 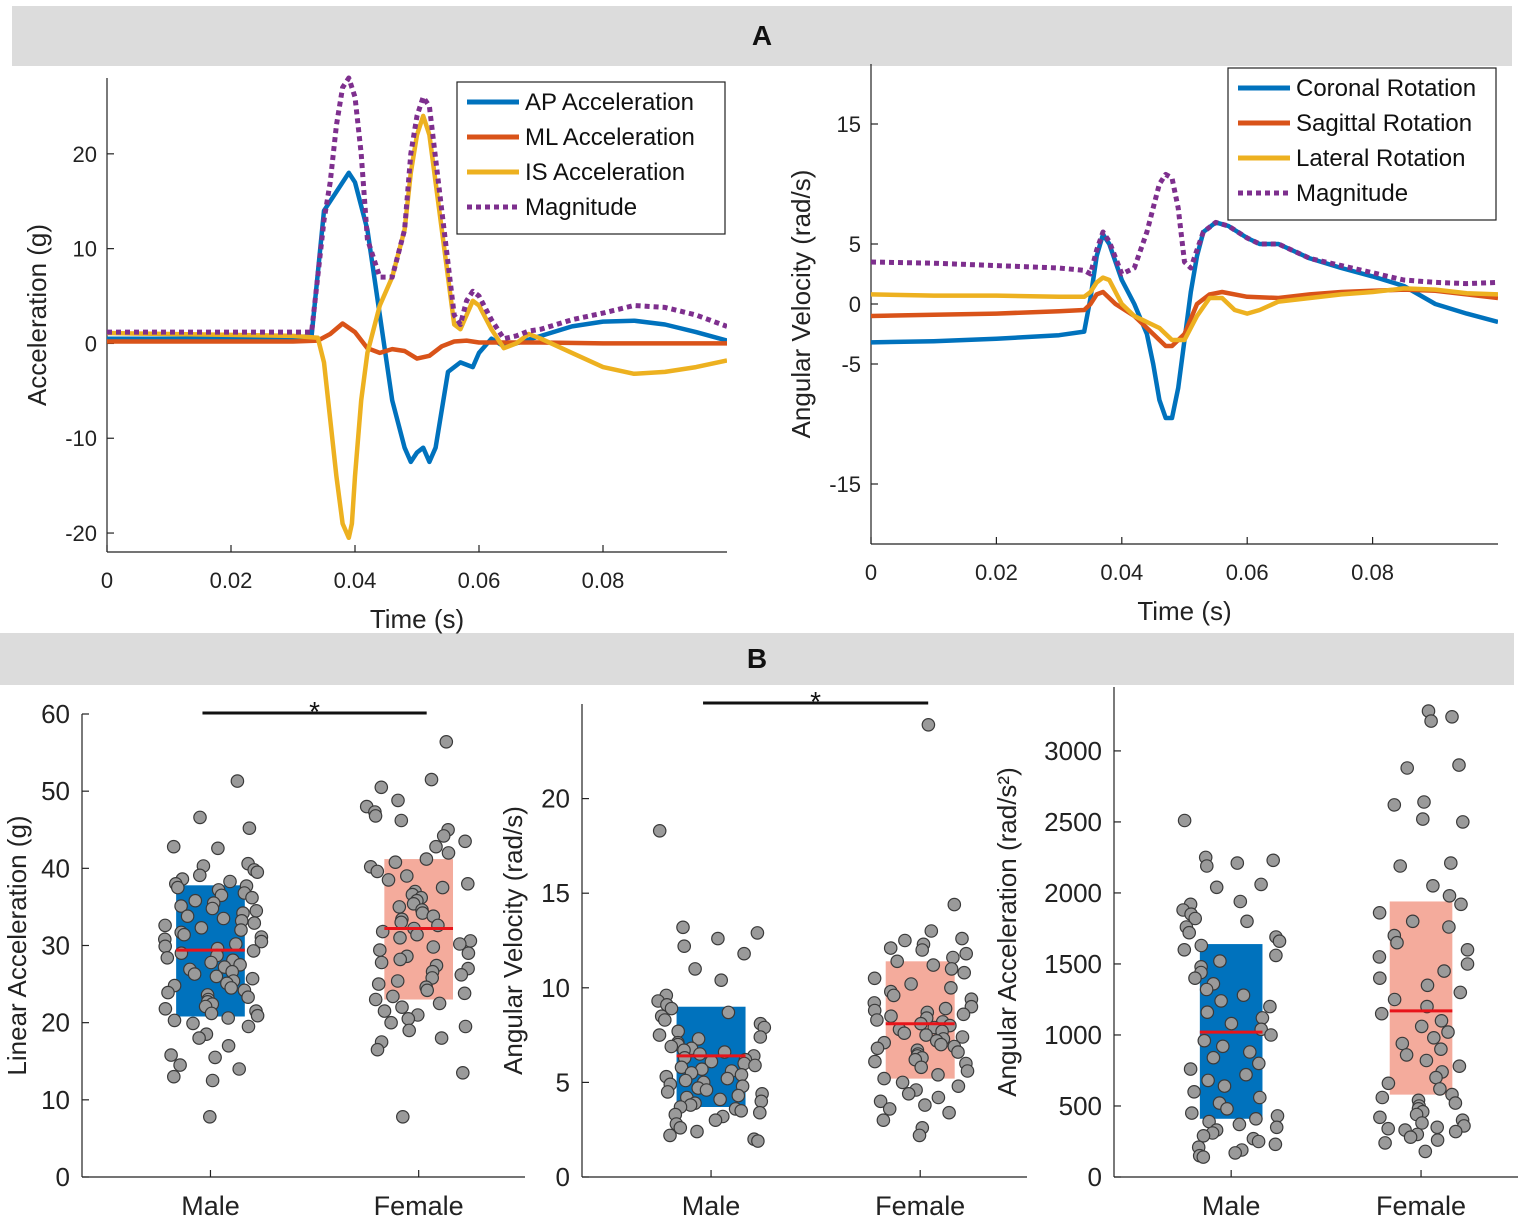 What do you see at coordinates (563, 1177) in the screenshot?
I see `angvel_box-y-tick-label: 0` at bounding box center [563, 1177].